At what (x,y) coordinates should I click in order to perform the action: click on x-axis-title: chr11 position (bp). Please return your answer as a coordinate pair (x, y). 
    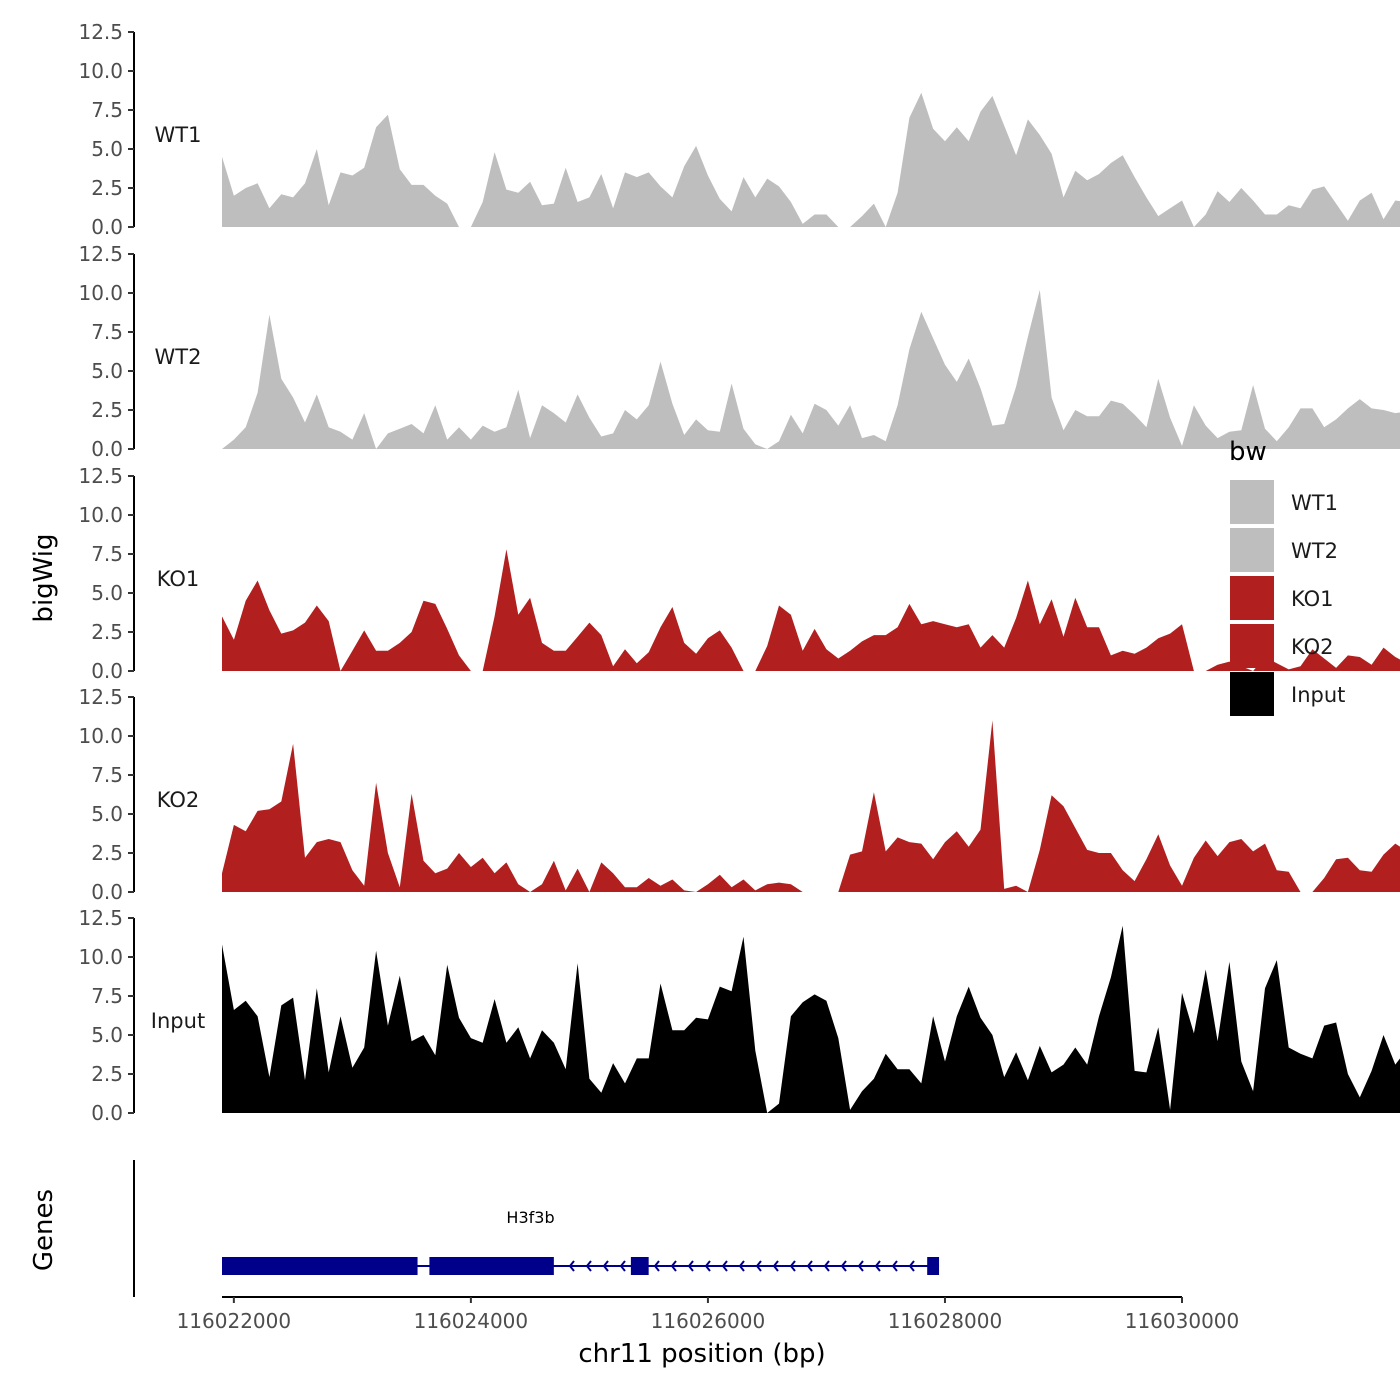
    Looking at the image, I should click on (701, 1354).